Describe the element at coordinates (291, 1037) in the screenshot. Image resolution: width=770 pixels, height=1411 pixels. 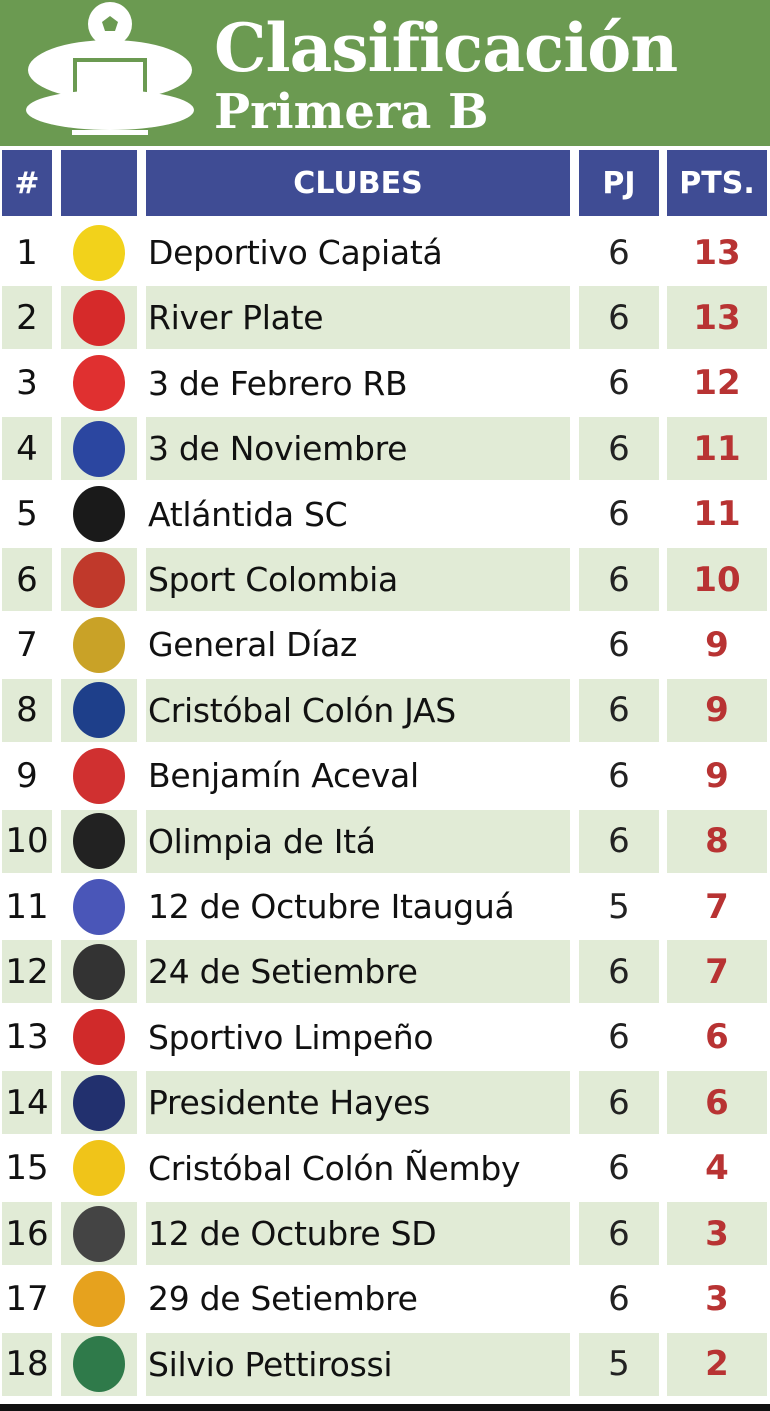
I see `club-name: Sportivo Limpeño` at that location.